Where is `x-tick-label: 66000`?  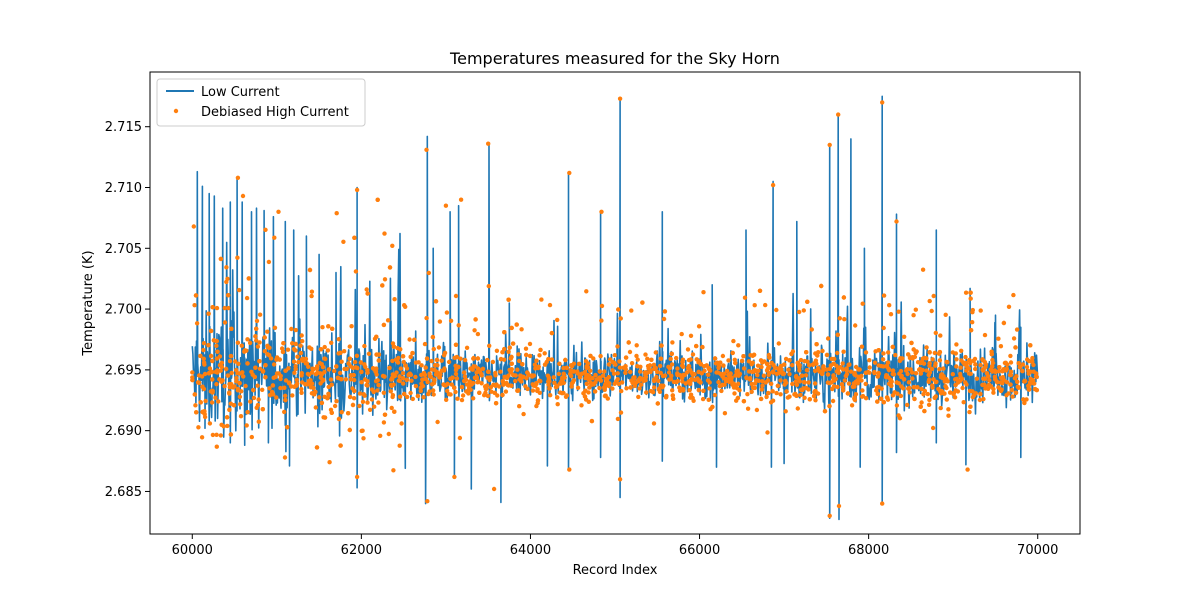 x-tick-label: 66000 is located at coordinates (699, 550).